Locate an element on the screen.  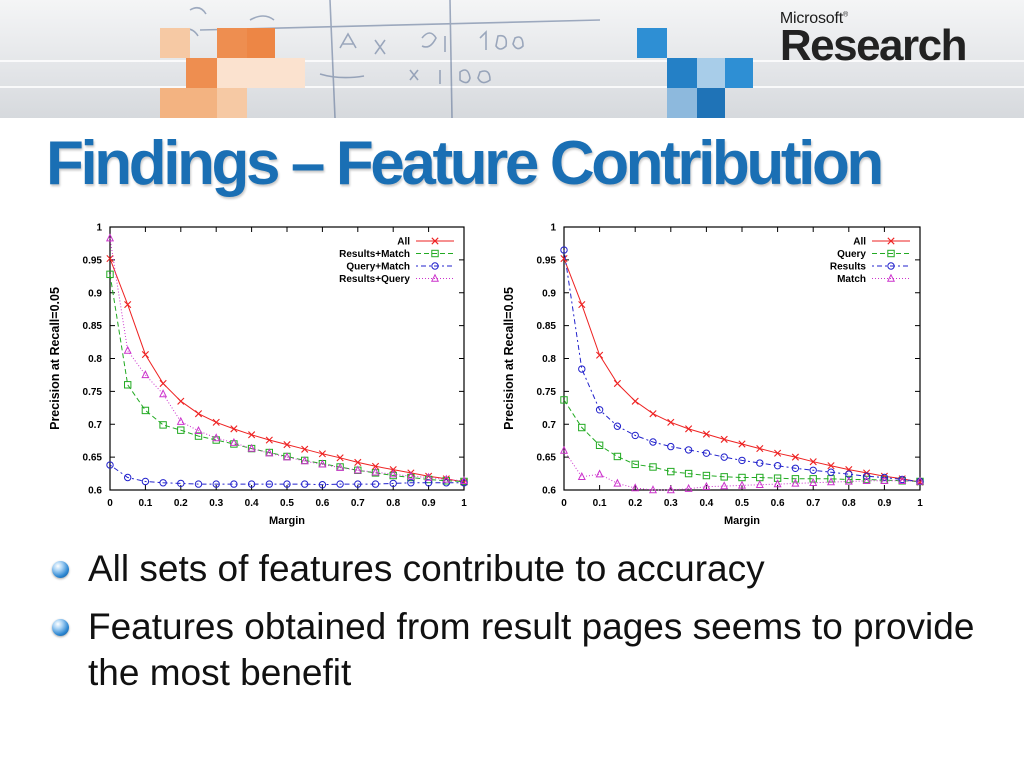
x-tick-label: 0.9 is located at coordinates (429, 503).